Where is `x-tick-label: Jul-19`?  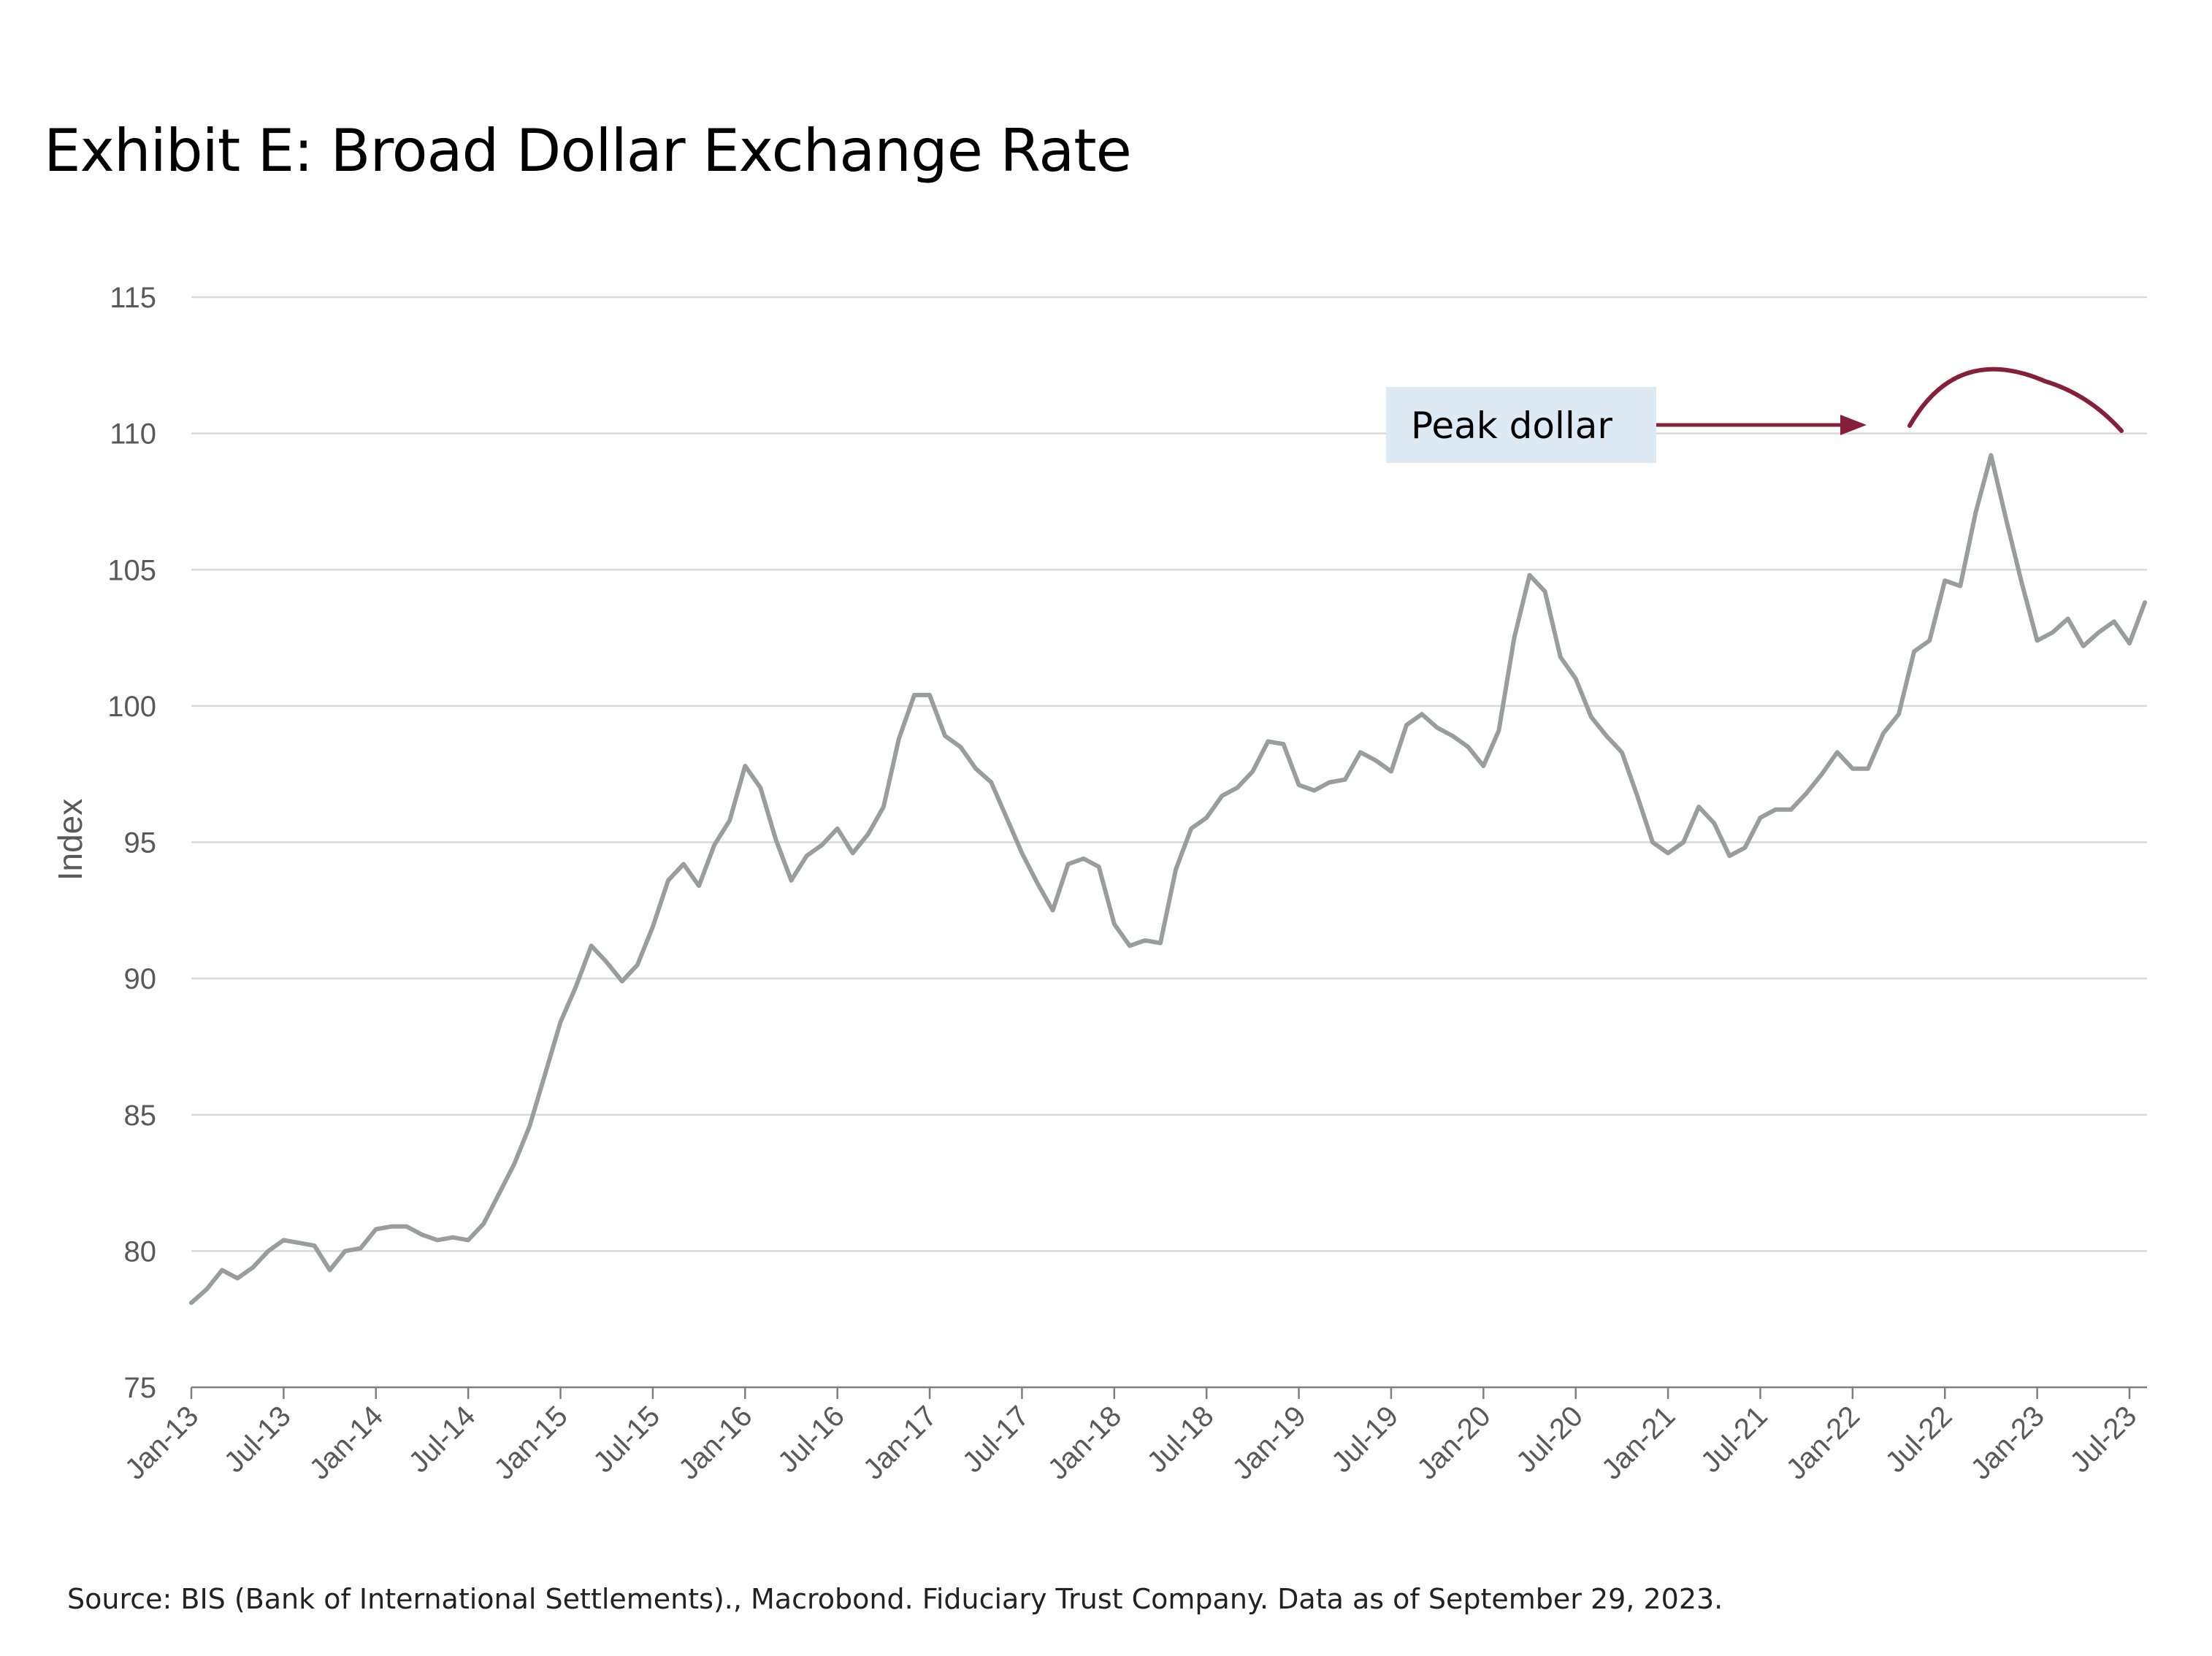
x-tick-label: Jul-19 is located at coordinates (1364, 1439).